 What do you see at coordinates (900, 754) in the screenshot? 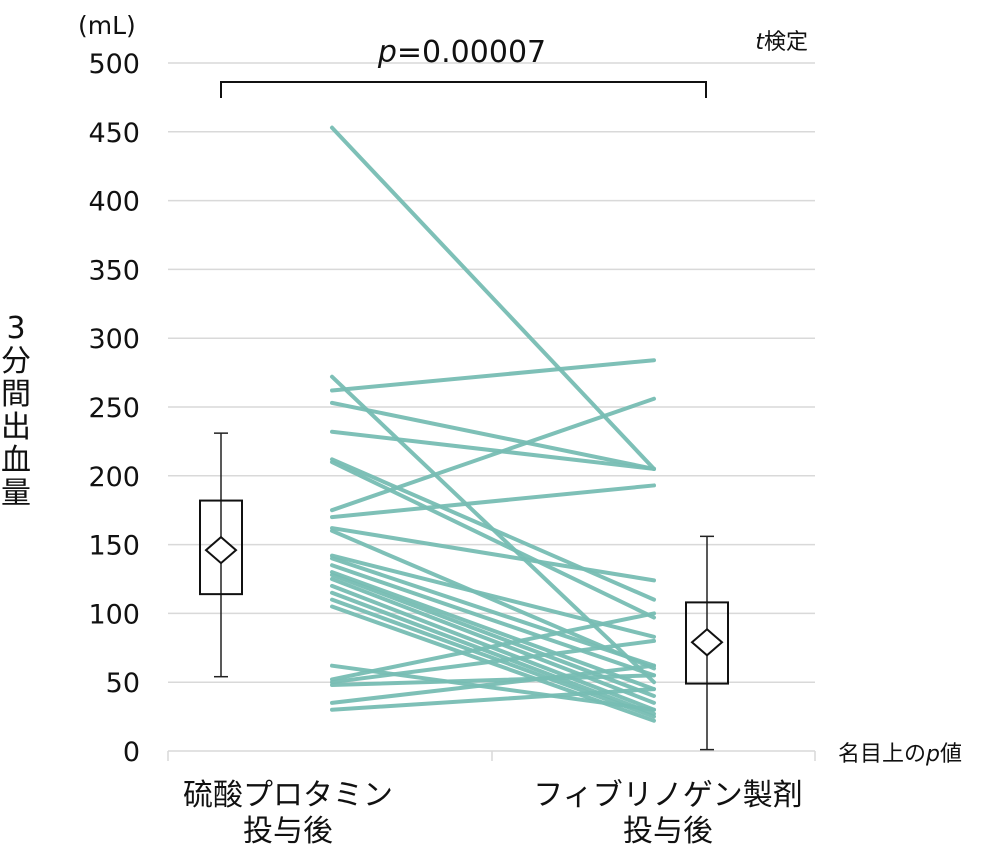
I see `nominal-p-note: 名目上のp値` at bounding box center [900, 754].